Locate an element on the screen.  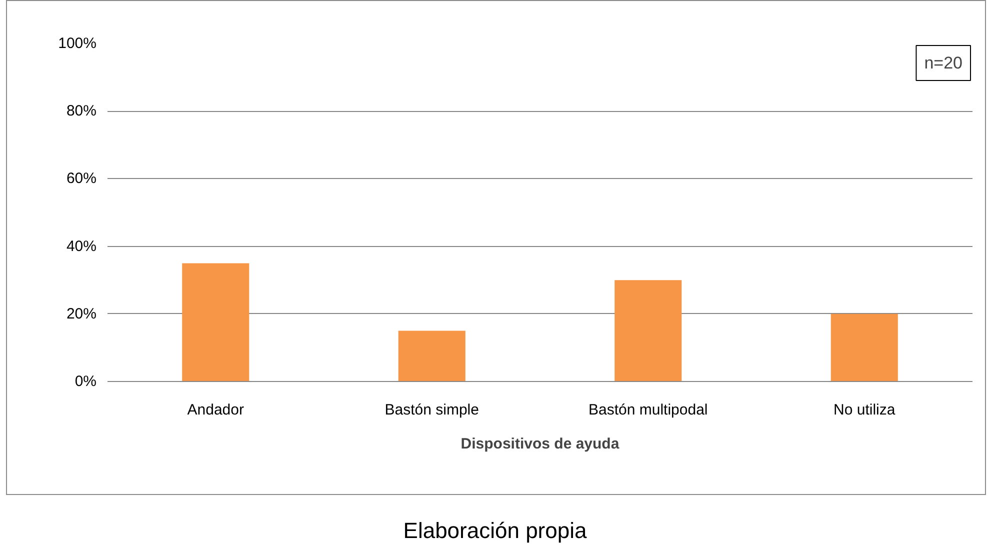
x-tick-label: No utiliza is located at coordinates (865, 410).